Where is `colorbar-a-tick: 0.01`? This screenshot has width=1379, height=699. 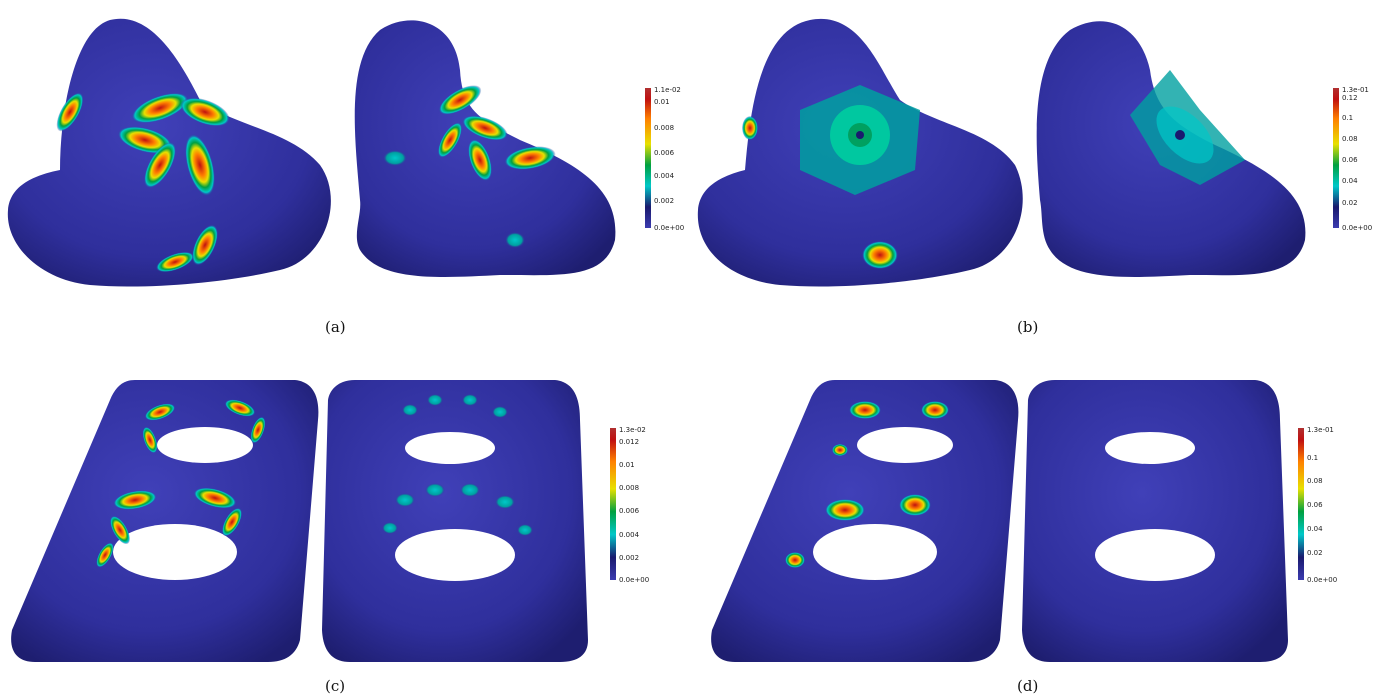 colorbar-a-tick: 0.01 is located at coordinates (662, 102).